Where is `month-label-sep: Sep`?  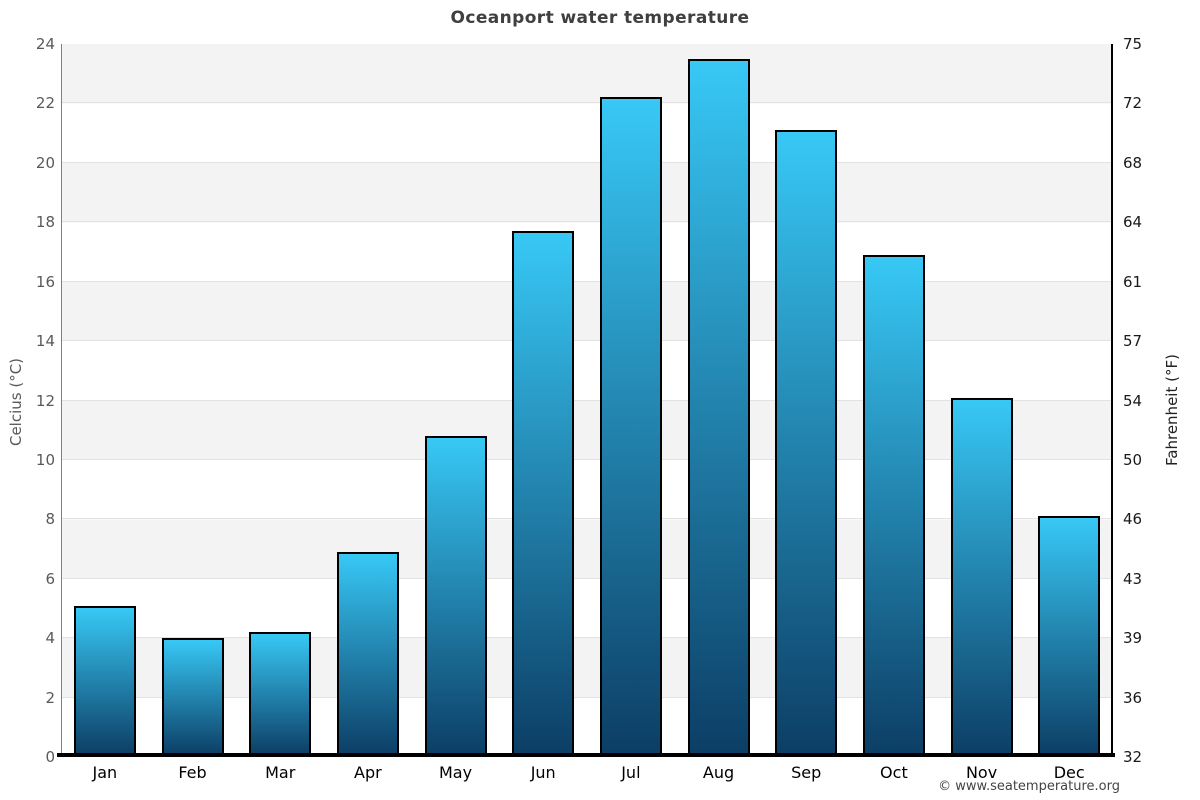 month-label-sep: Sep is located at coordinates (806, 772).